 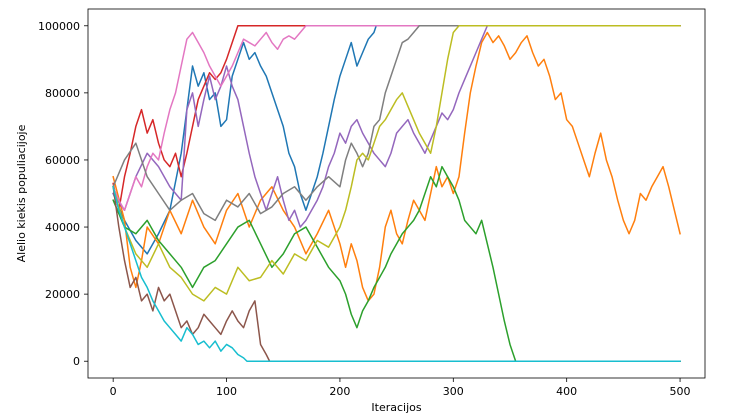 What do you see at coordinates (680, 391) in the screenshot?
I see `x-tick-label: 500` at bounding box center [680, 391].